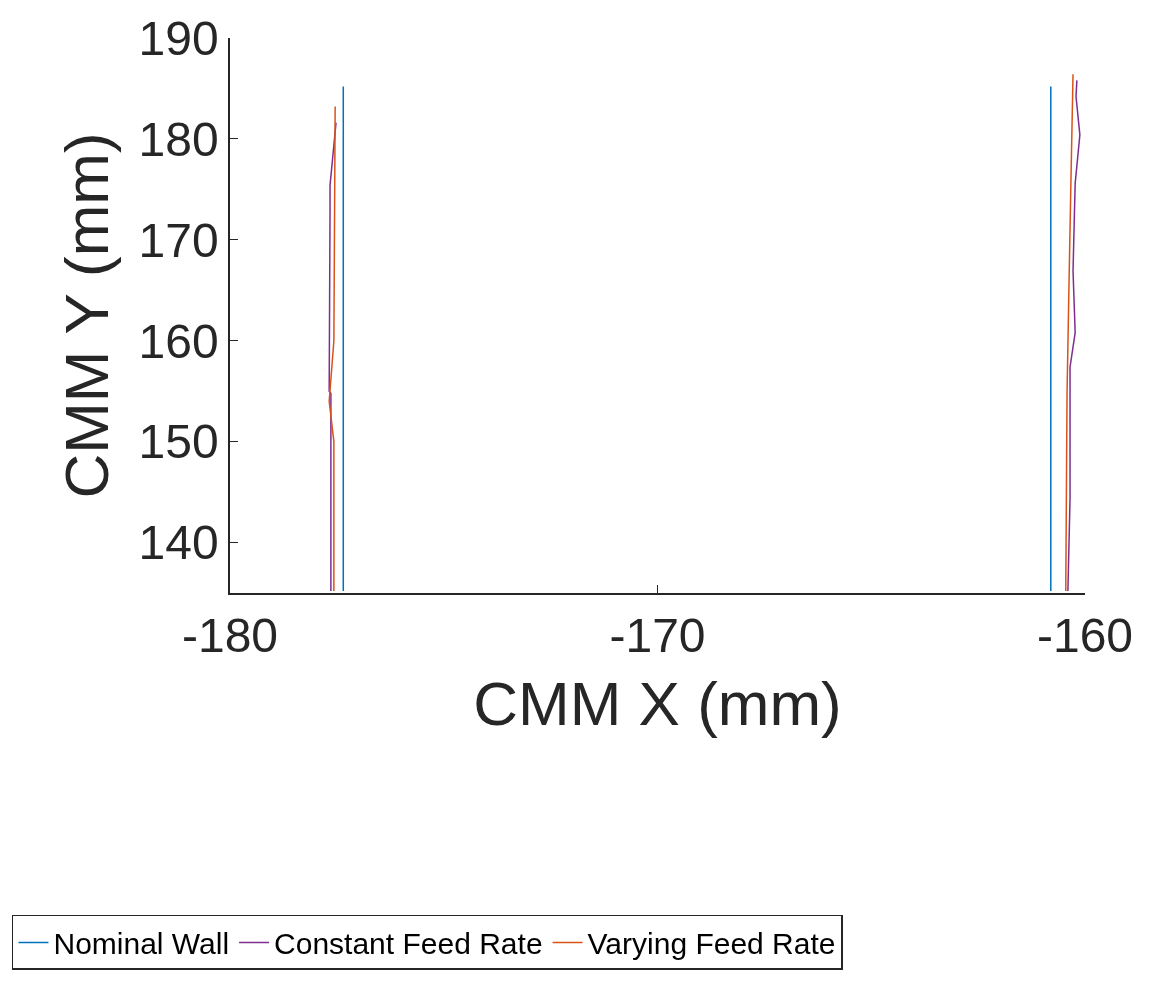  What do you see at coordinates (178, 240) in the screenshot?
I see `y-tick-label: 170` at bounding box center [178, 240].